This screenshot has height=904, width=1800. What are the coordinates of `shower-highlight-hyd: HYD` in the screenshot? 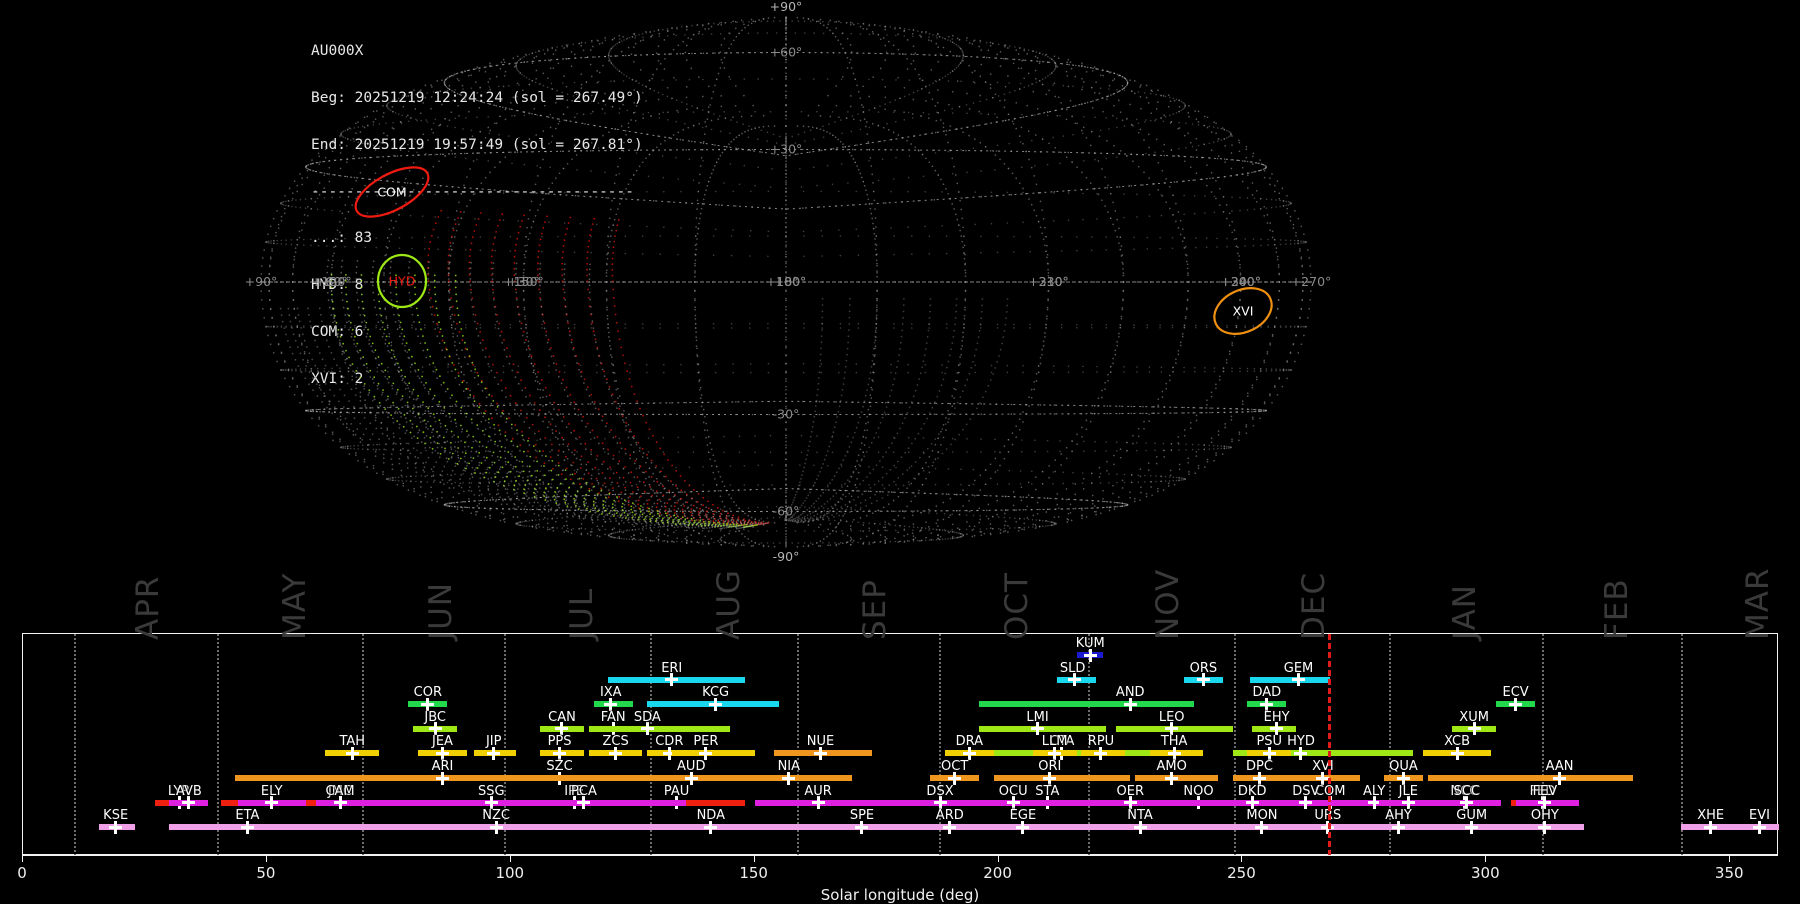 It's located at (402, 281).